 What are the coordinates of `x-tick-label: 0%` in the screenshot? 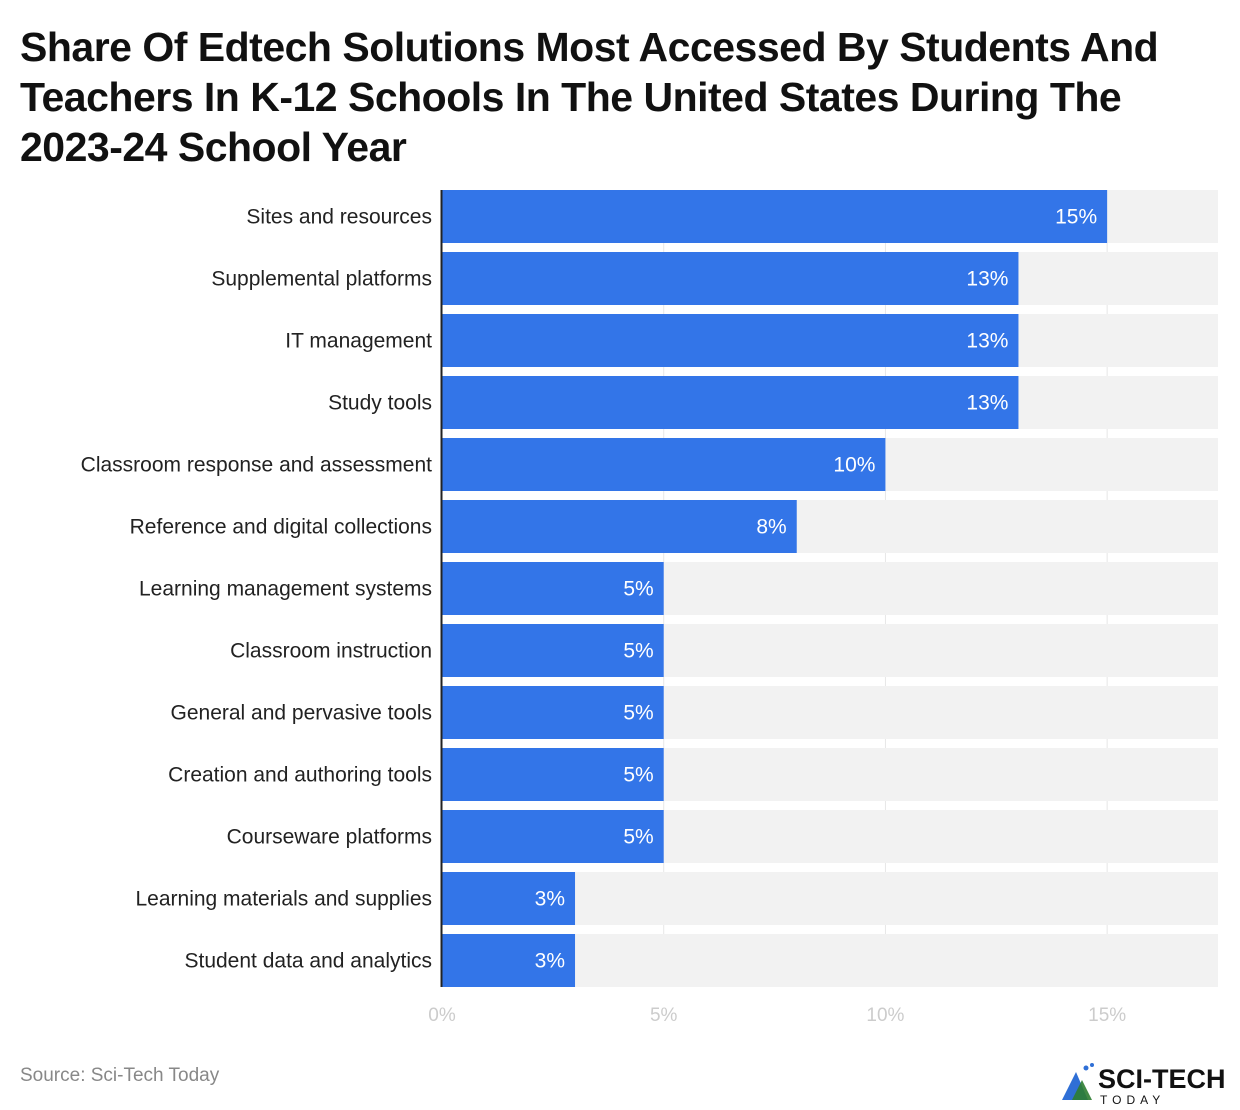 It's located at (442, 1015).